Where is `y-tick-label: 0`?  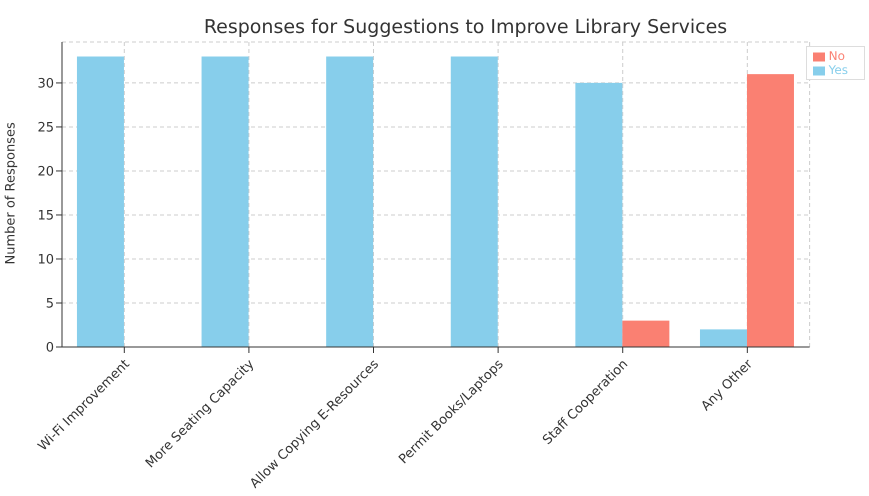
y-tick-label: 0 is located at coordinates (50, 348).